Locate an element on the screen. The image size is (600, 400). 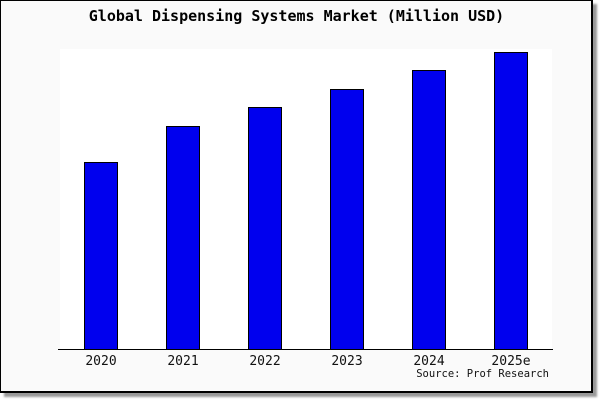
x-axis-line is located at coordinates (305, 349).